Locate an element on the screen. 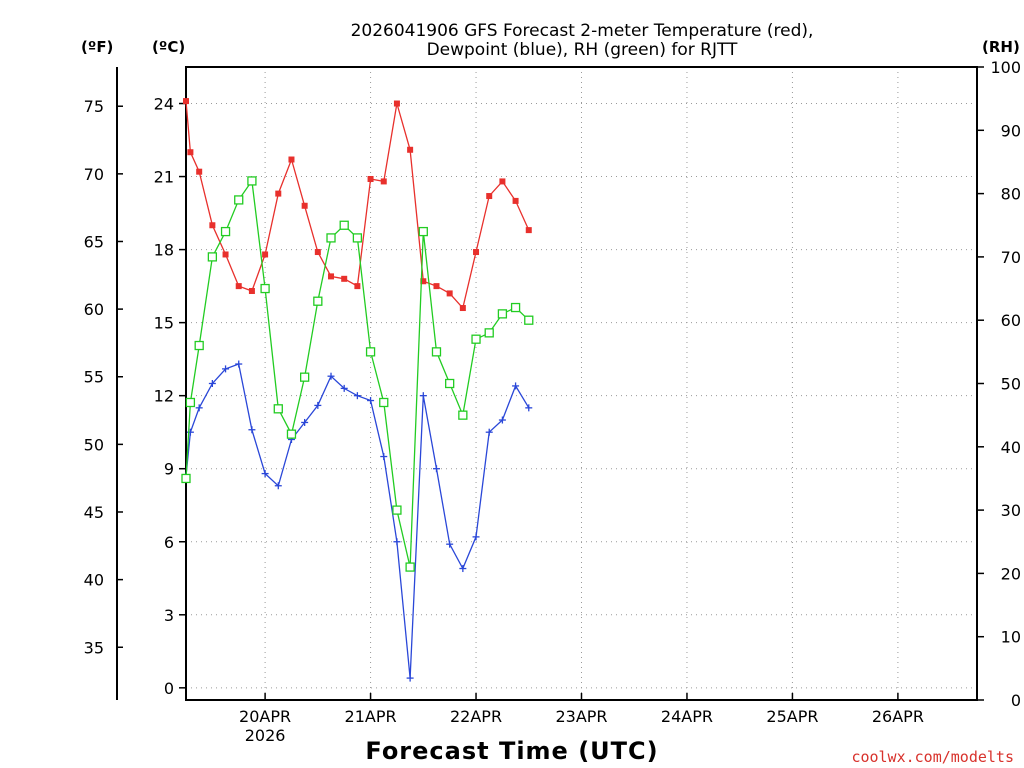 The width and height of the screenshot is (1024, 768). rh-tick-label: 20 is located at coordinates (1011, 573).